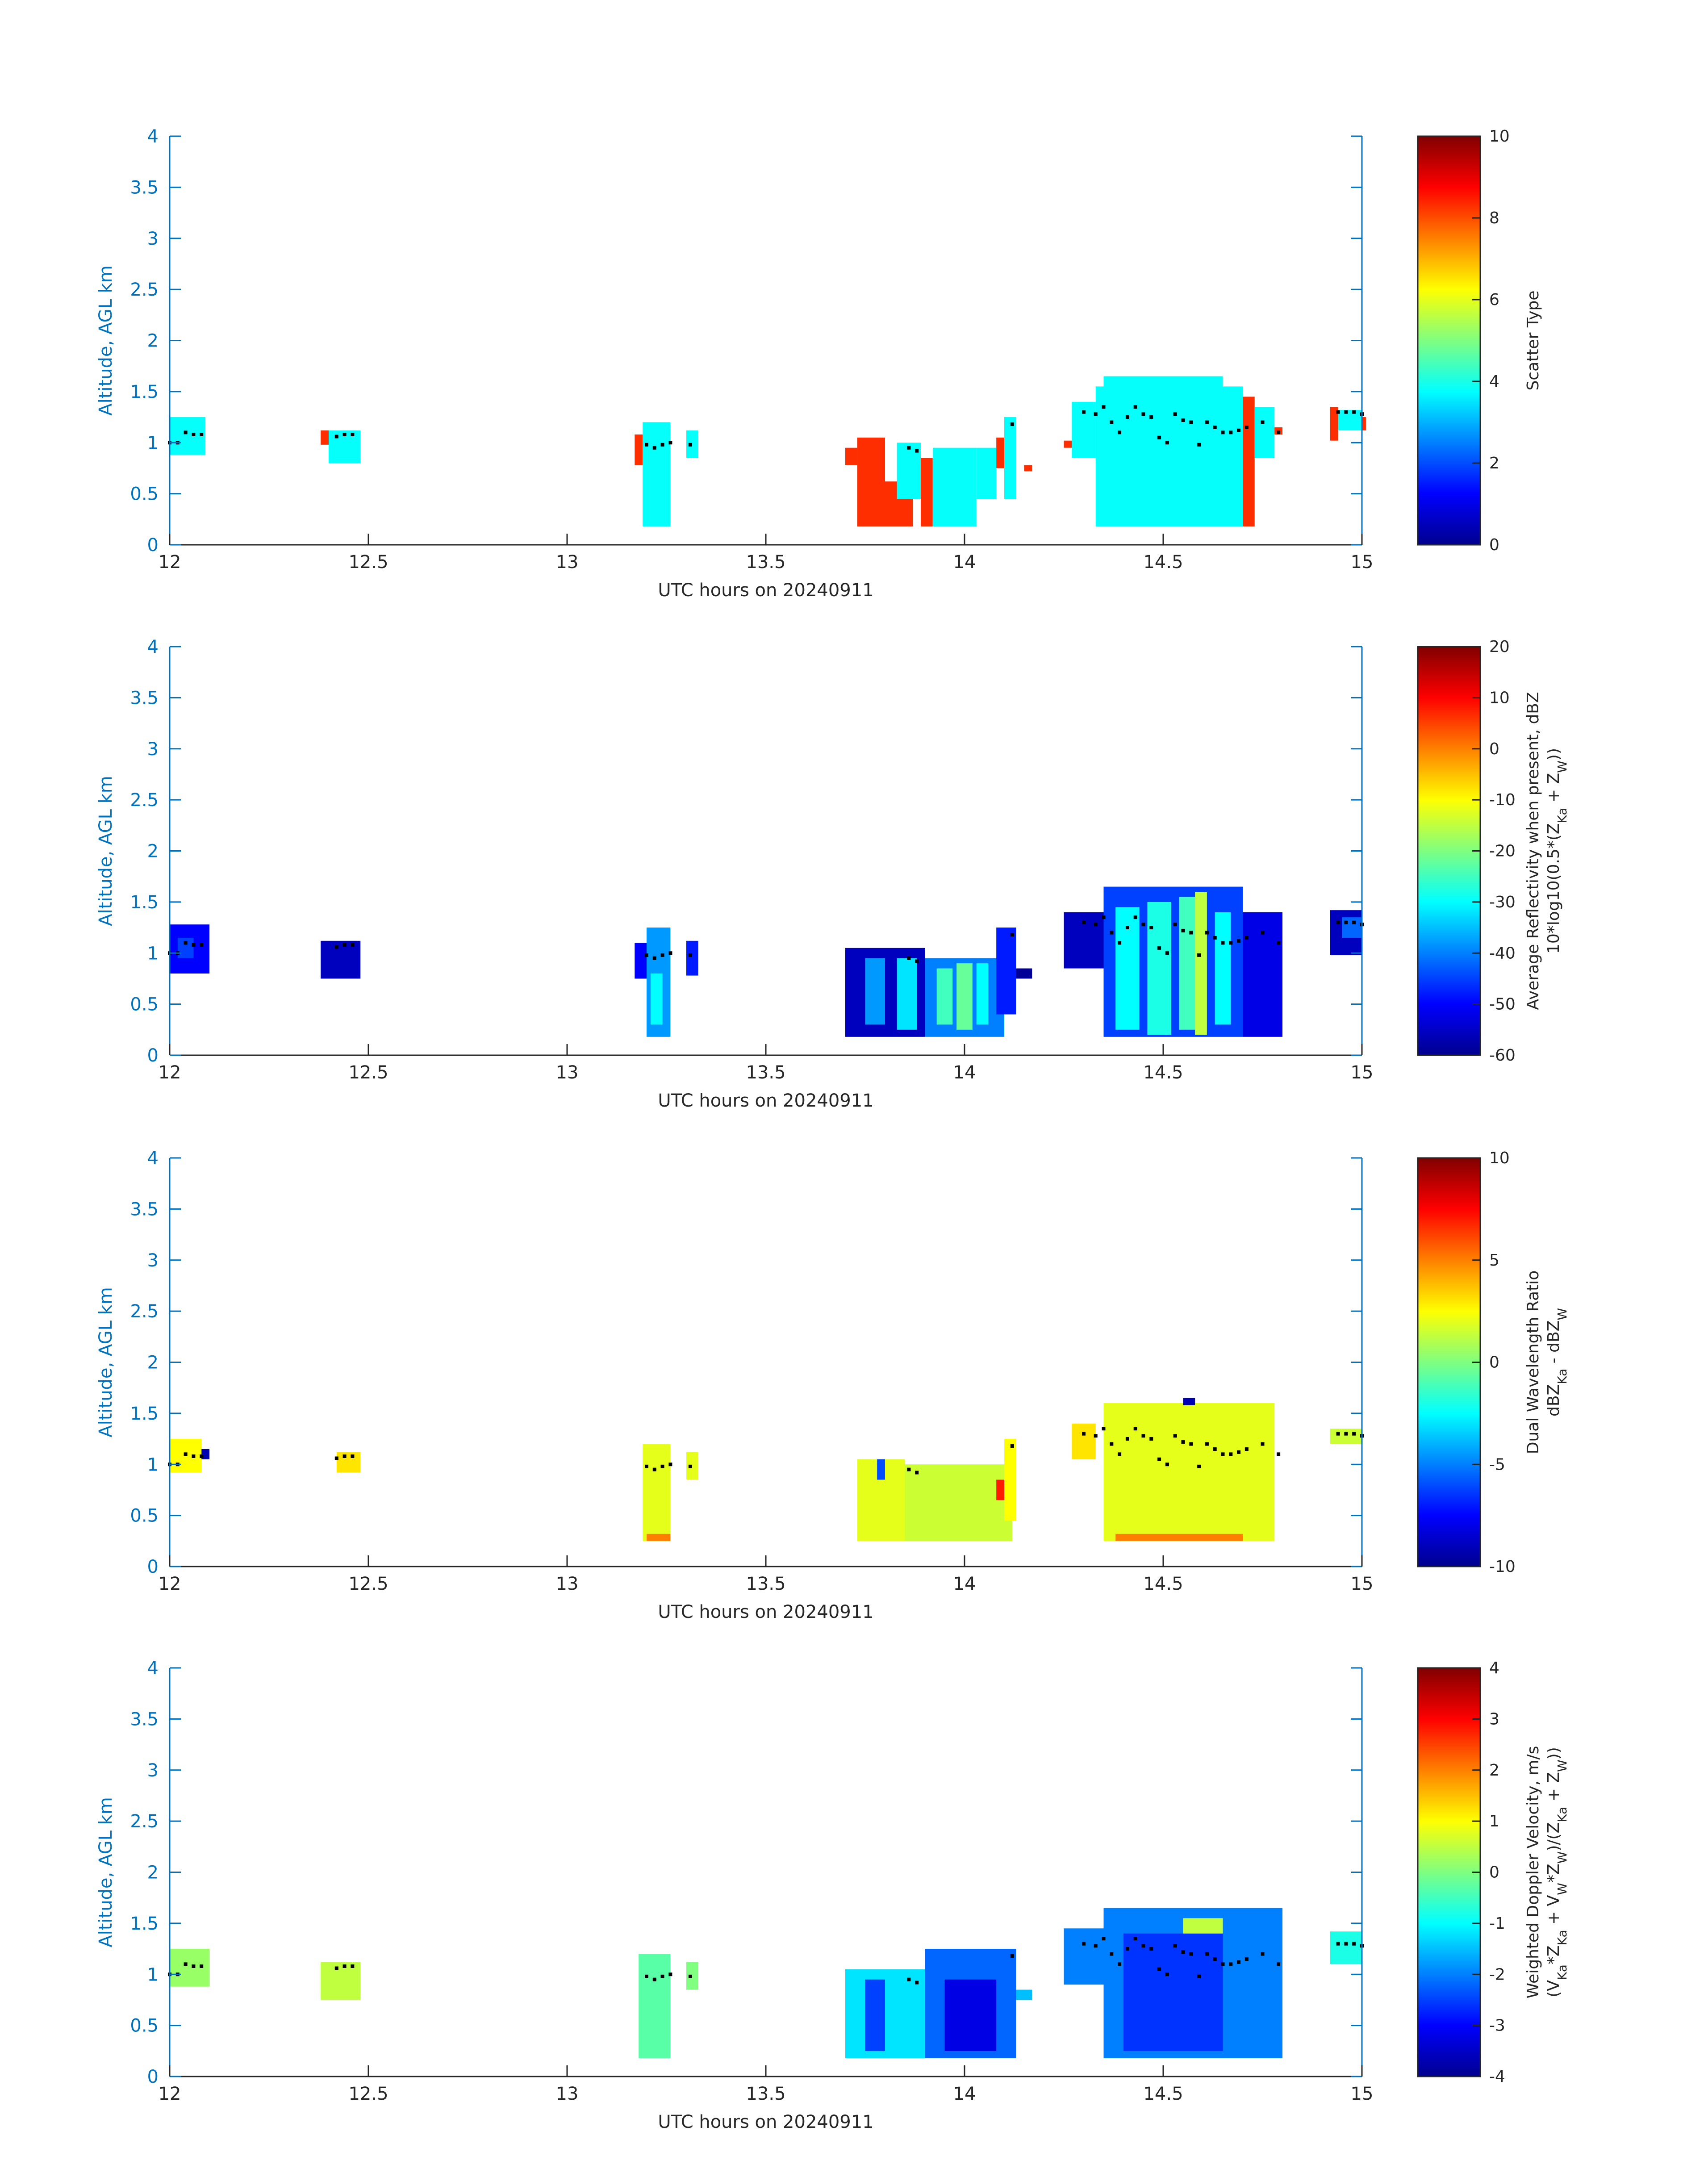  What do you see at coordinates (765, 2094) in the screenshot?
I see `x-tick-label: 13.5` at bounding box center [765, 2094].